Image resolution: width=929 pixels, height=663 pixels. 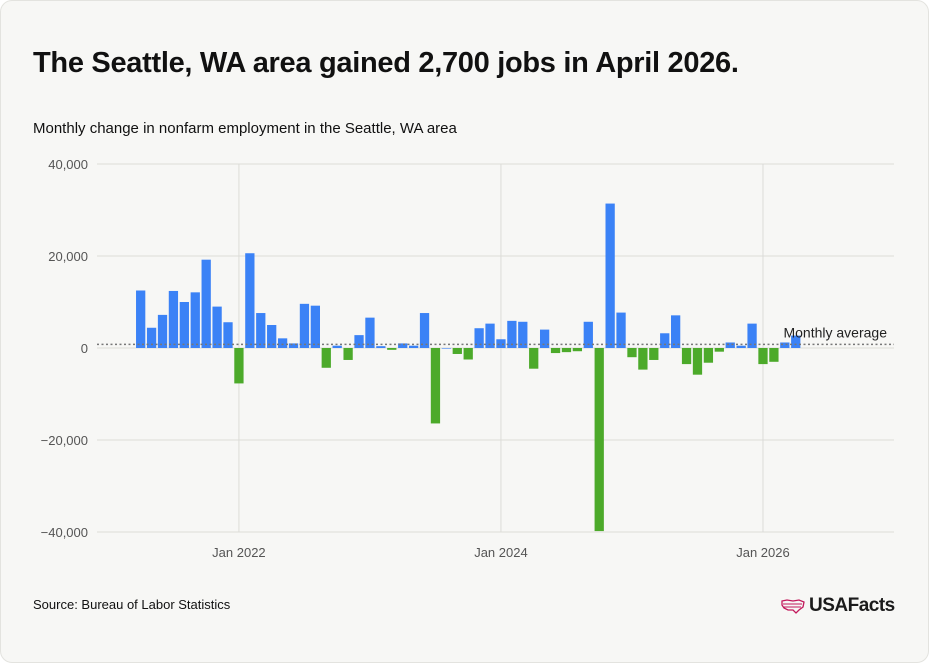 I want to click on logo-text: USAFacts, so click(x=852, y=605).